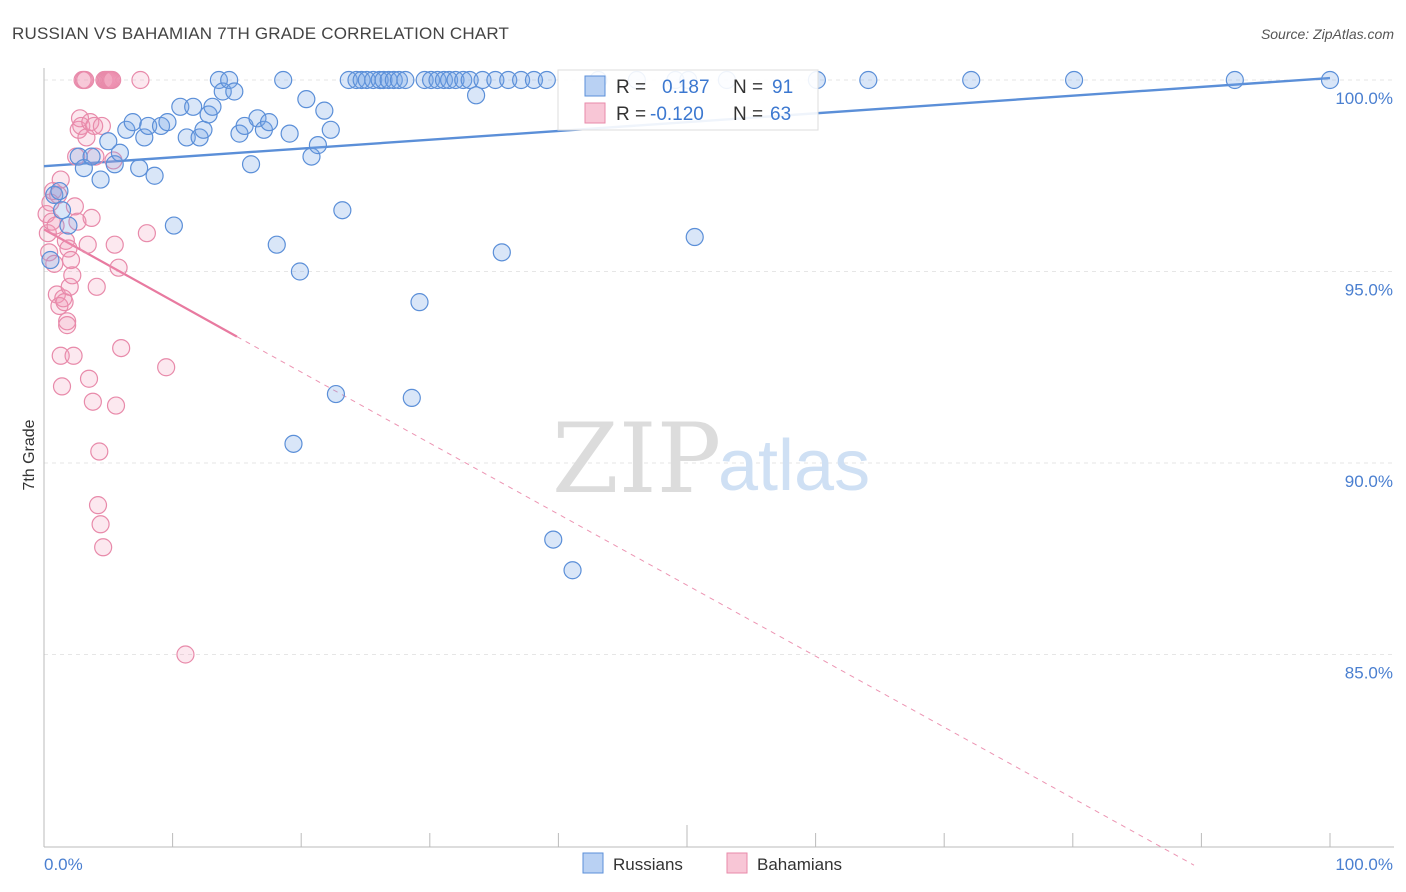  What do you see at coordinates (686, 87) in the screenshot?
I see `stat-r-value-russians: 0.187` at bounding box center [686, 87].